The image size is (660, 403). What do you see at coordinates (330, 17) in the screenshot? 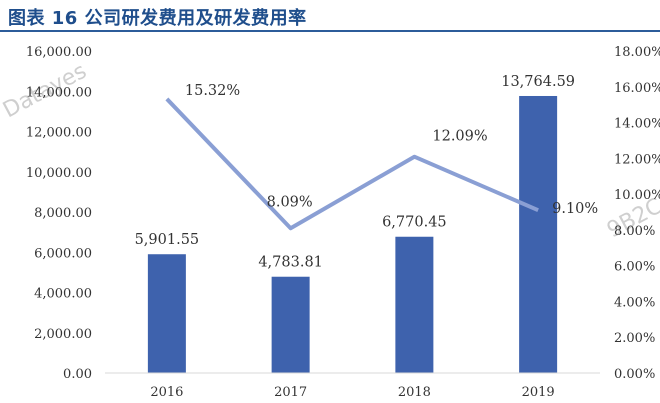
I see `title-bar: 图表 16 公司研发费用及研发费用率` at bounding box center [330, 17].